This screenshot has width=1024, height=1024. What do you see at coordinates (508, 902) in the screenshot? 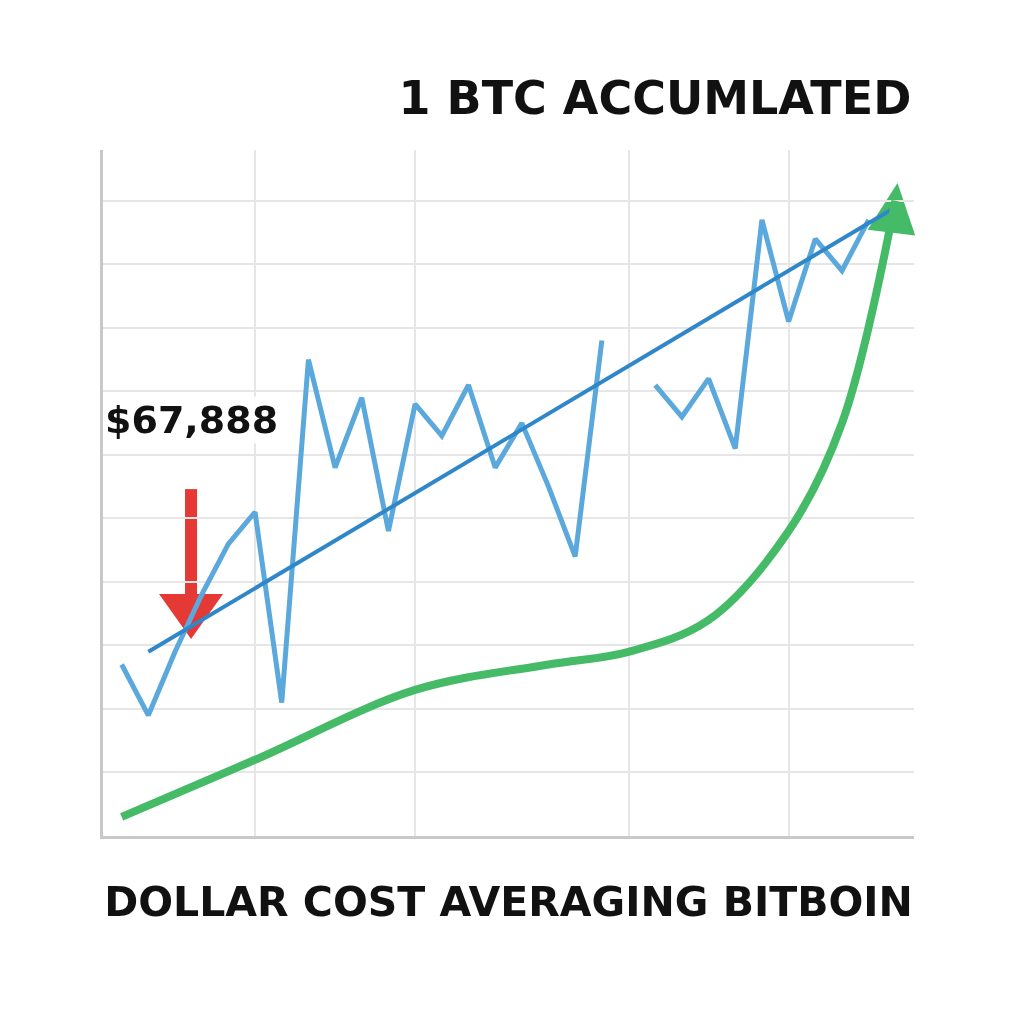
I see `x-axis-title: DOLLAR COST AVERAGING BITBOIN` at bounding box center [508, 902].